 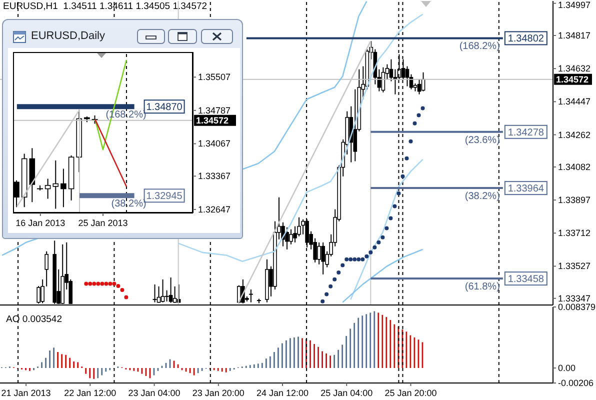 What do you see at coordinates (577, 307) in the screenshot?
I see `y-tick-label: 0.008379` at bounding box center [577, 307].